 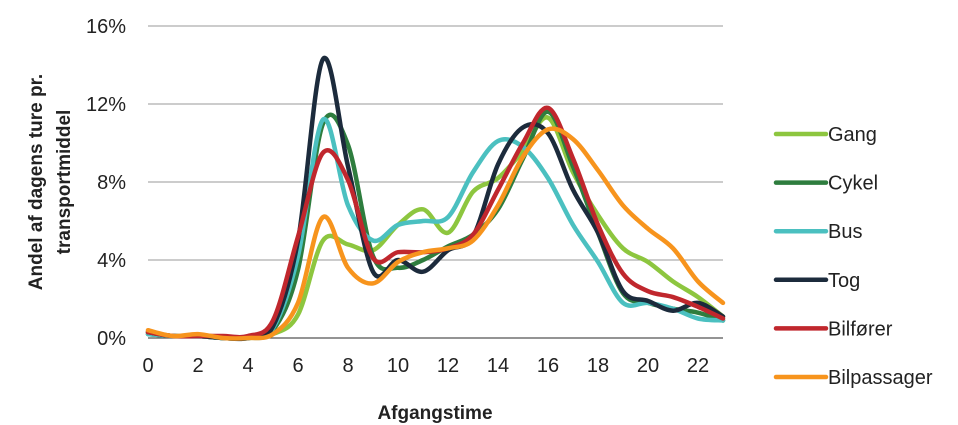 I want to click on legend: Gang Cykel Bus Tog Bilfører Bilpassager, so click(x=853, y=256).